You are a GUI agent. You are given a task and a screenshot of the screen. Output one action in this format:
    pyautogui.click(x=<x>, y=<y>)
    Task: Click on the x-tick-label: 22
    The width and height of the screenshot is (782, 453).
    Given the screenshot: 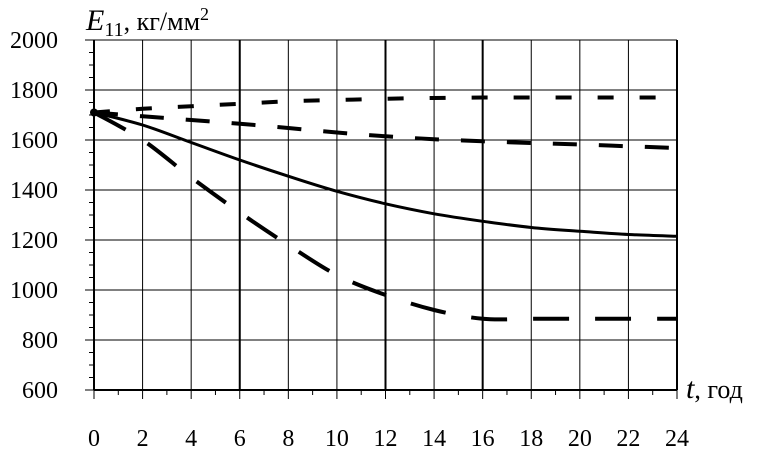 What is the action you would take?
    pyautogui.click(x=628, y=439)
    